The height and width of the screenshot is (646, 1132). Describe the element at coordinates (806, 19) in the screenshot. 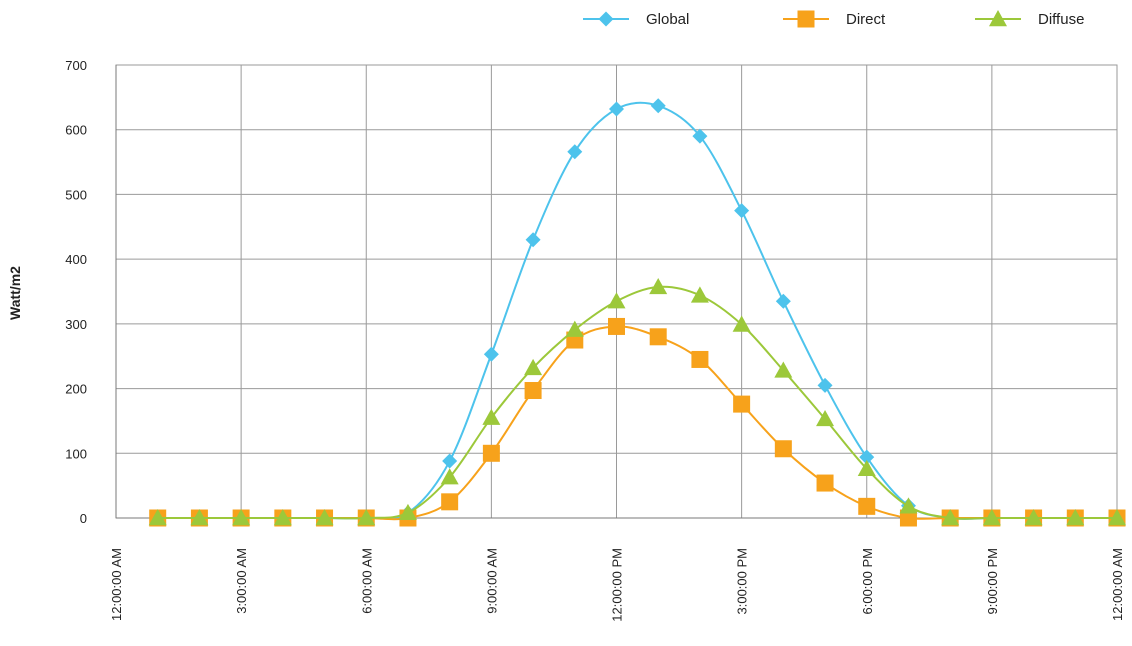

I see `legend-marker-direct` at that location.